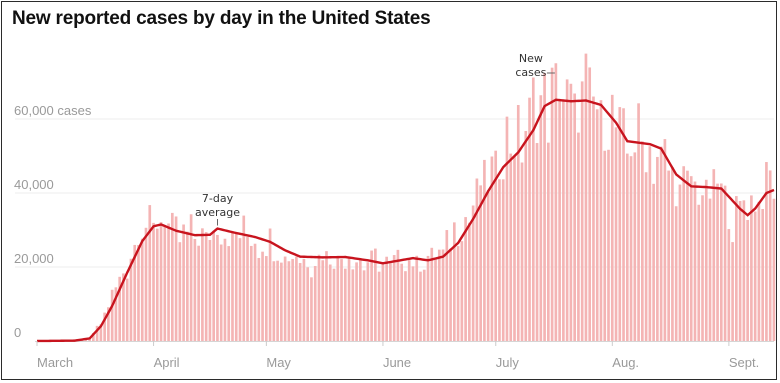 The height and width of the screenshot is (383, 780). Describe the element at coordinates (53, 110) in the screenshot. I see `y-tick-label: 60,000 cases` at that location.